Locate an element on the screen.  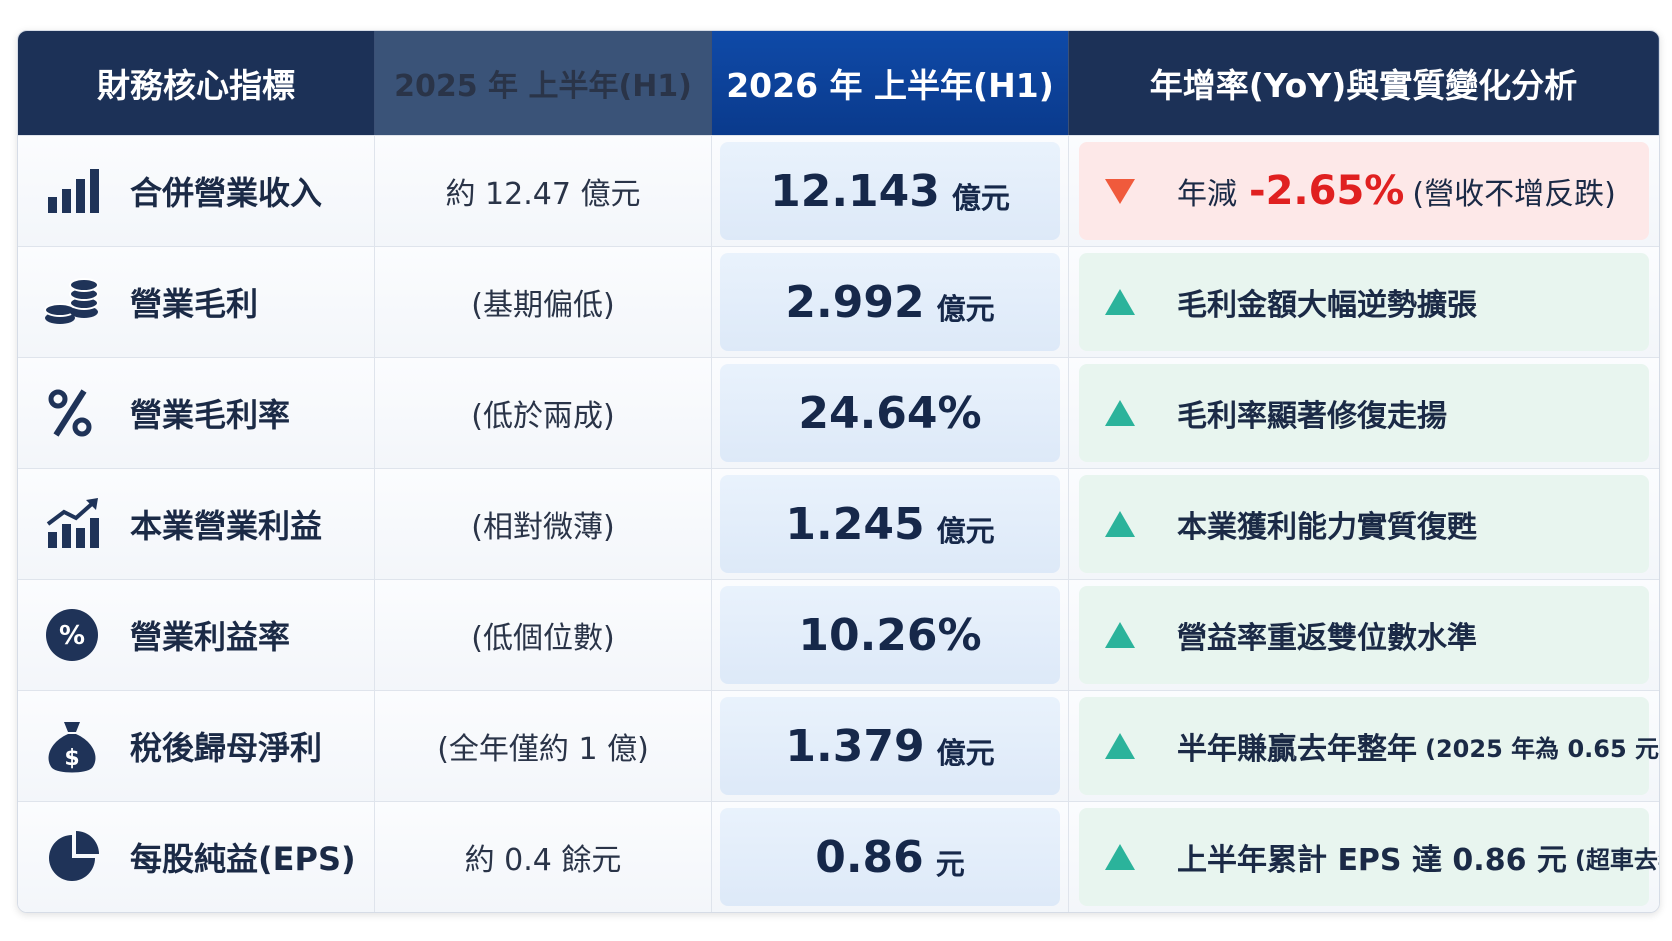
current-cell: 24.64% is located at coordinates (890, 413).